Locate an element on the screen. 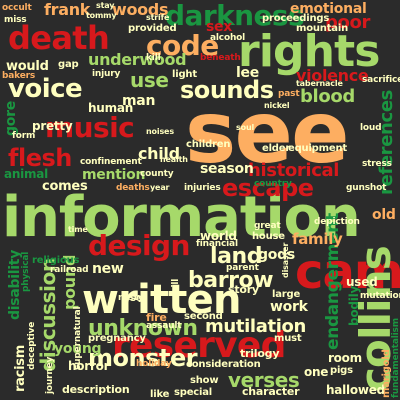 The image size is (400, 400). word: references is located at coordinates (386, 142).